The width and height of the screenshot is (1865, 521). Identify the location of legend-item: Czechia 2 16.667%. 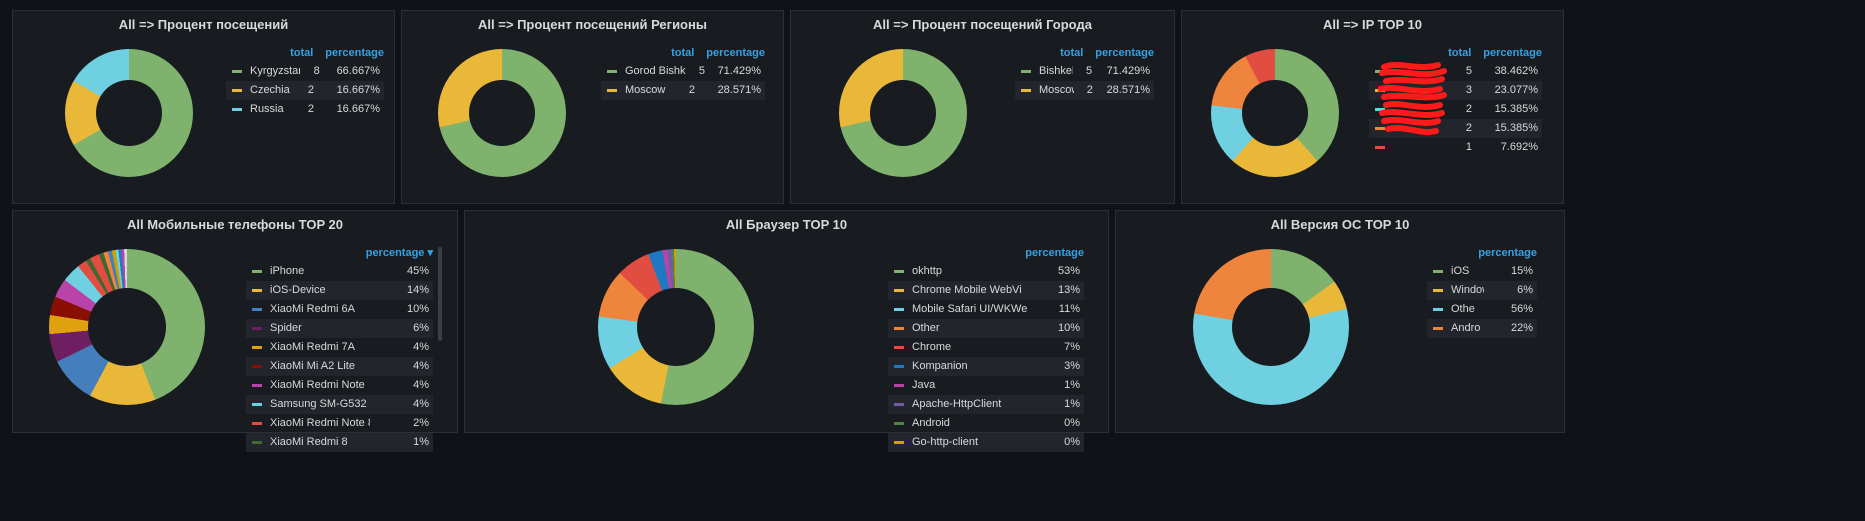
(305, 90).